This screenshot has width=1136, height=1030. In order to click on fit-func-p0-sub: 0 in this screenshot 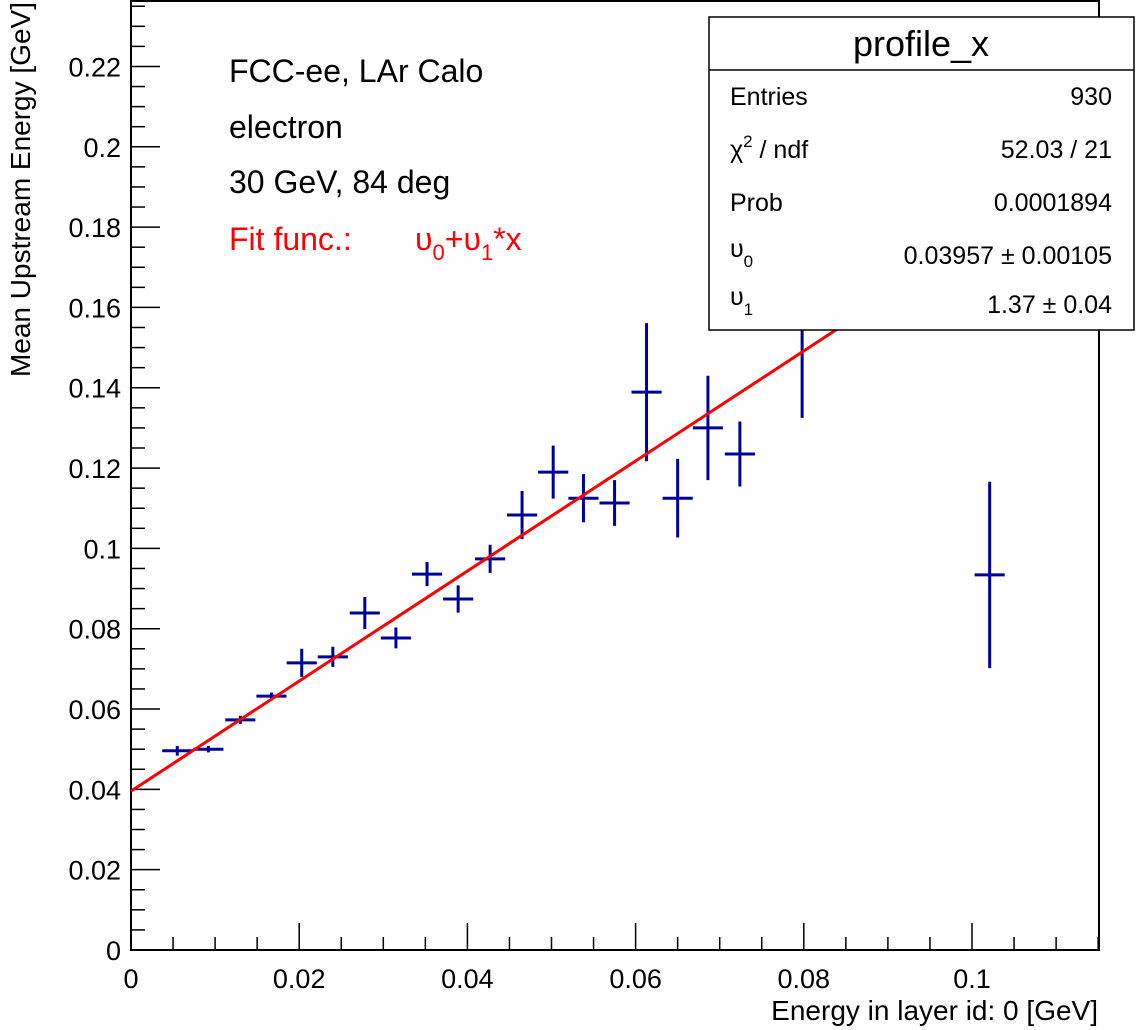, I will do `click(439, 252)`.